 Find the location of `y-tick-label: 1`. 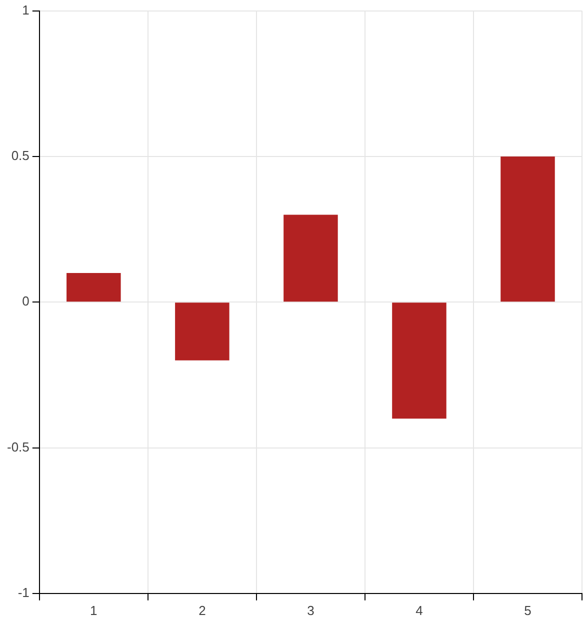

y-tick-label: 1 is located at coordinates (26, 10).